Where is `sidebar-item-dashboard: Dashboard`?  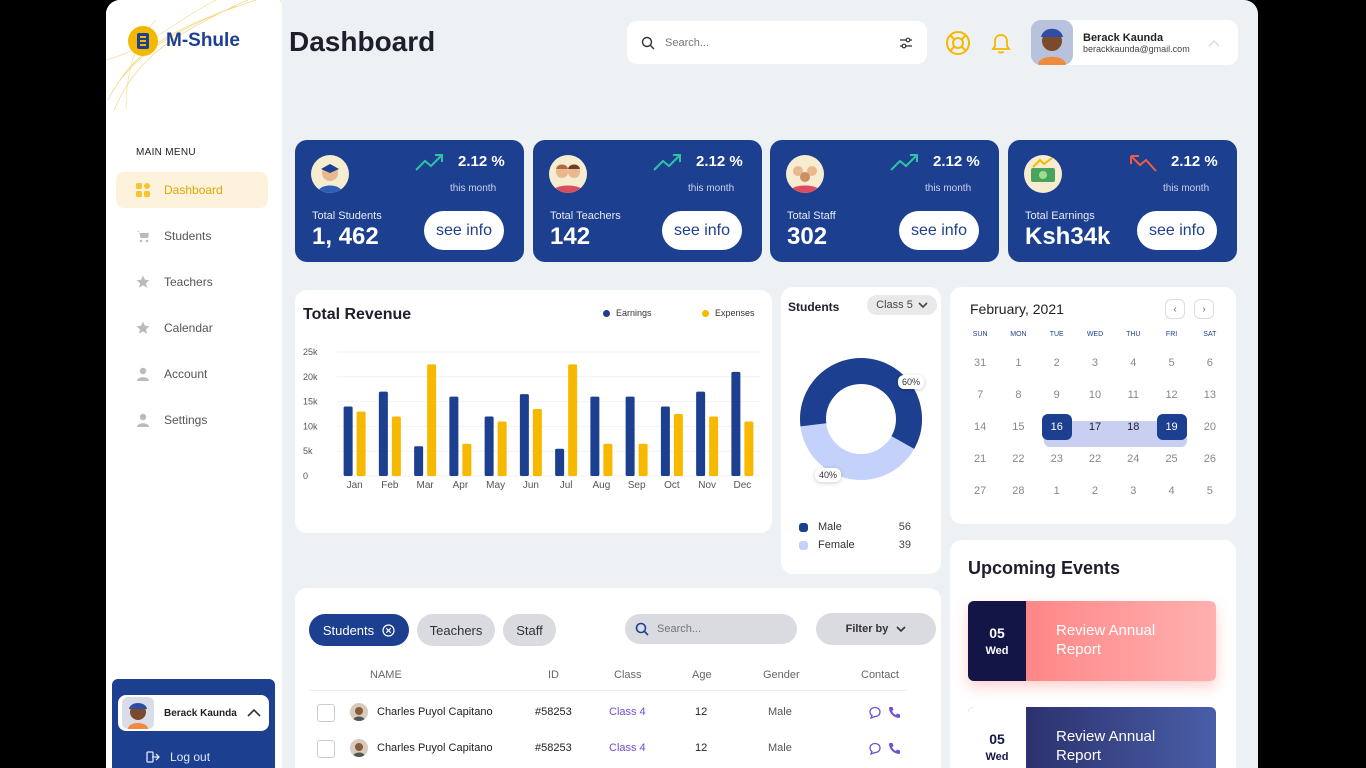 sidebar-item-dashboard: Dashboard is located at coordinates (192, 190).